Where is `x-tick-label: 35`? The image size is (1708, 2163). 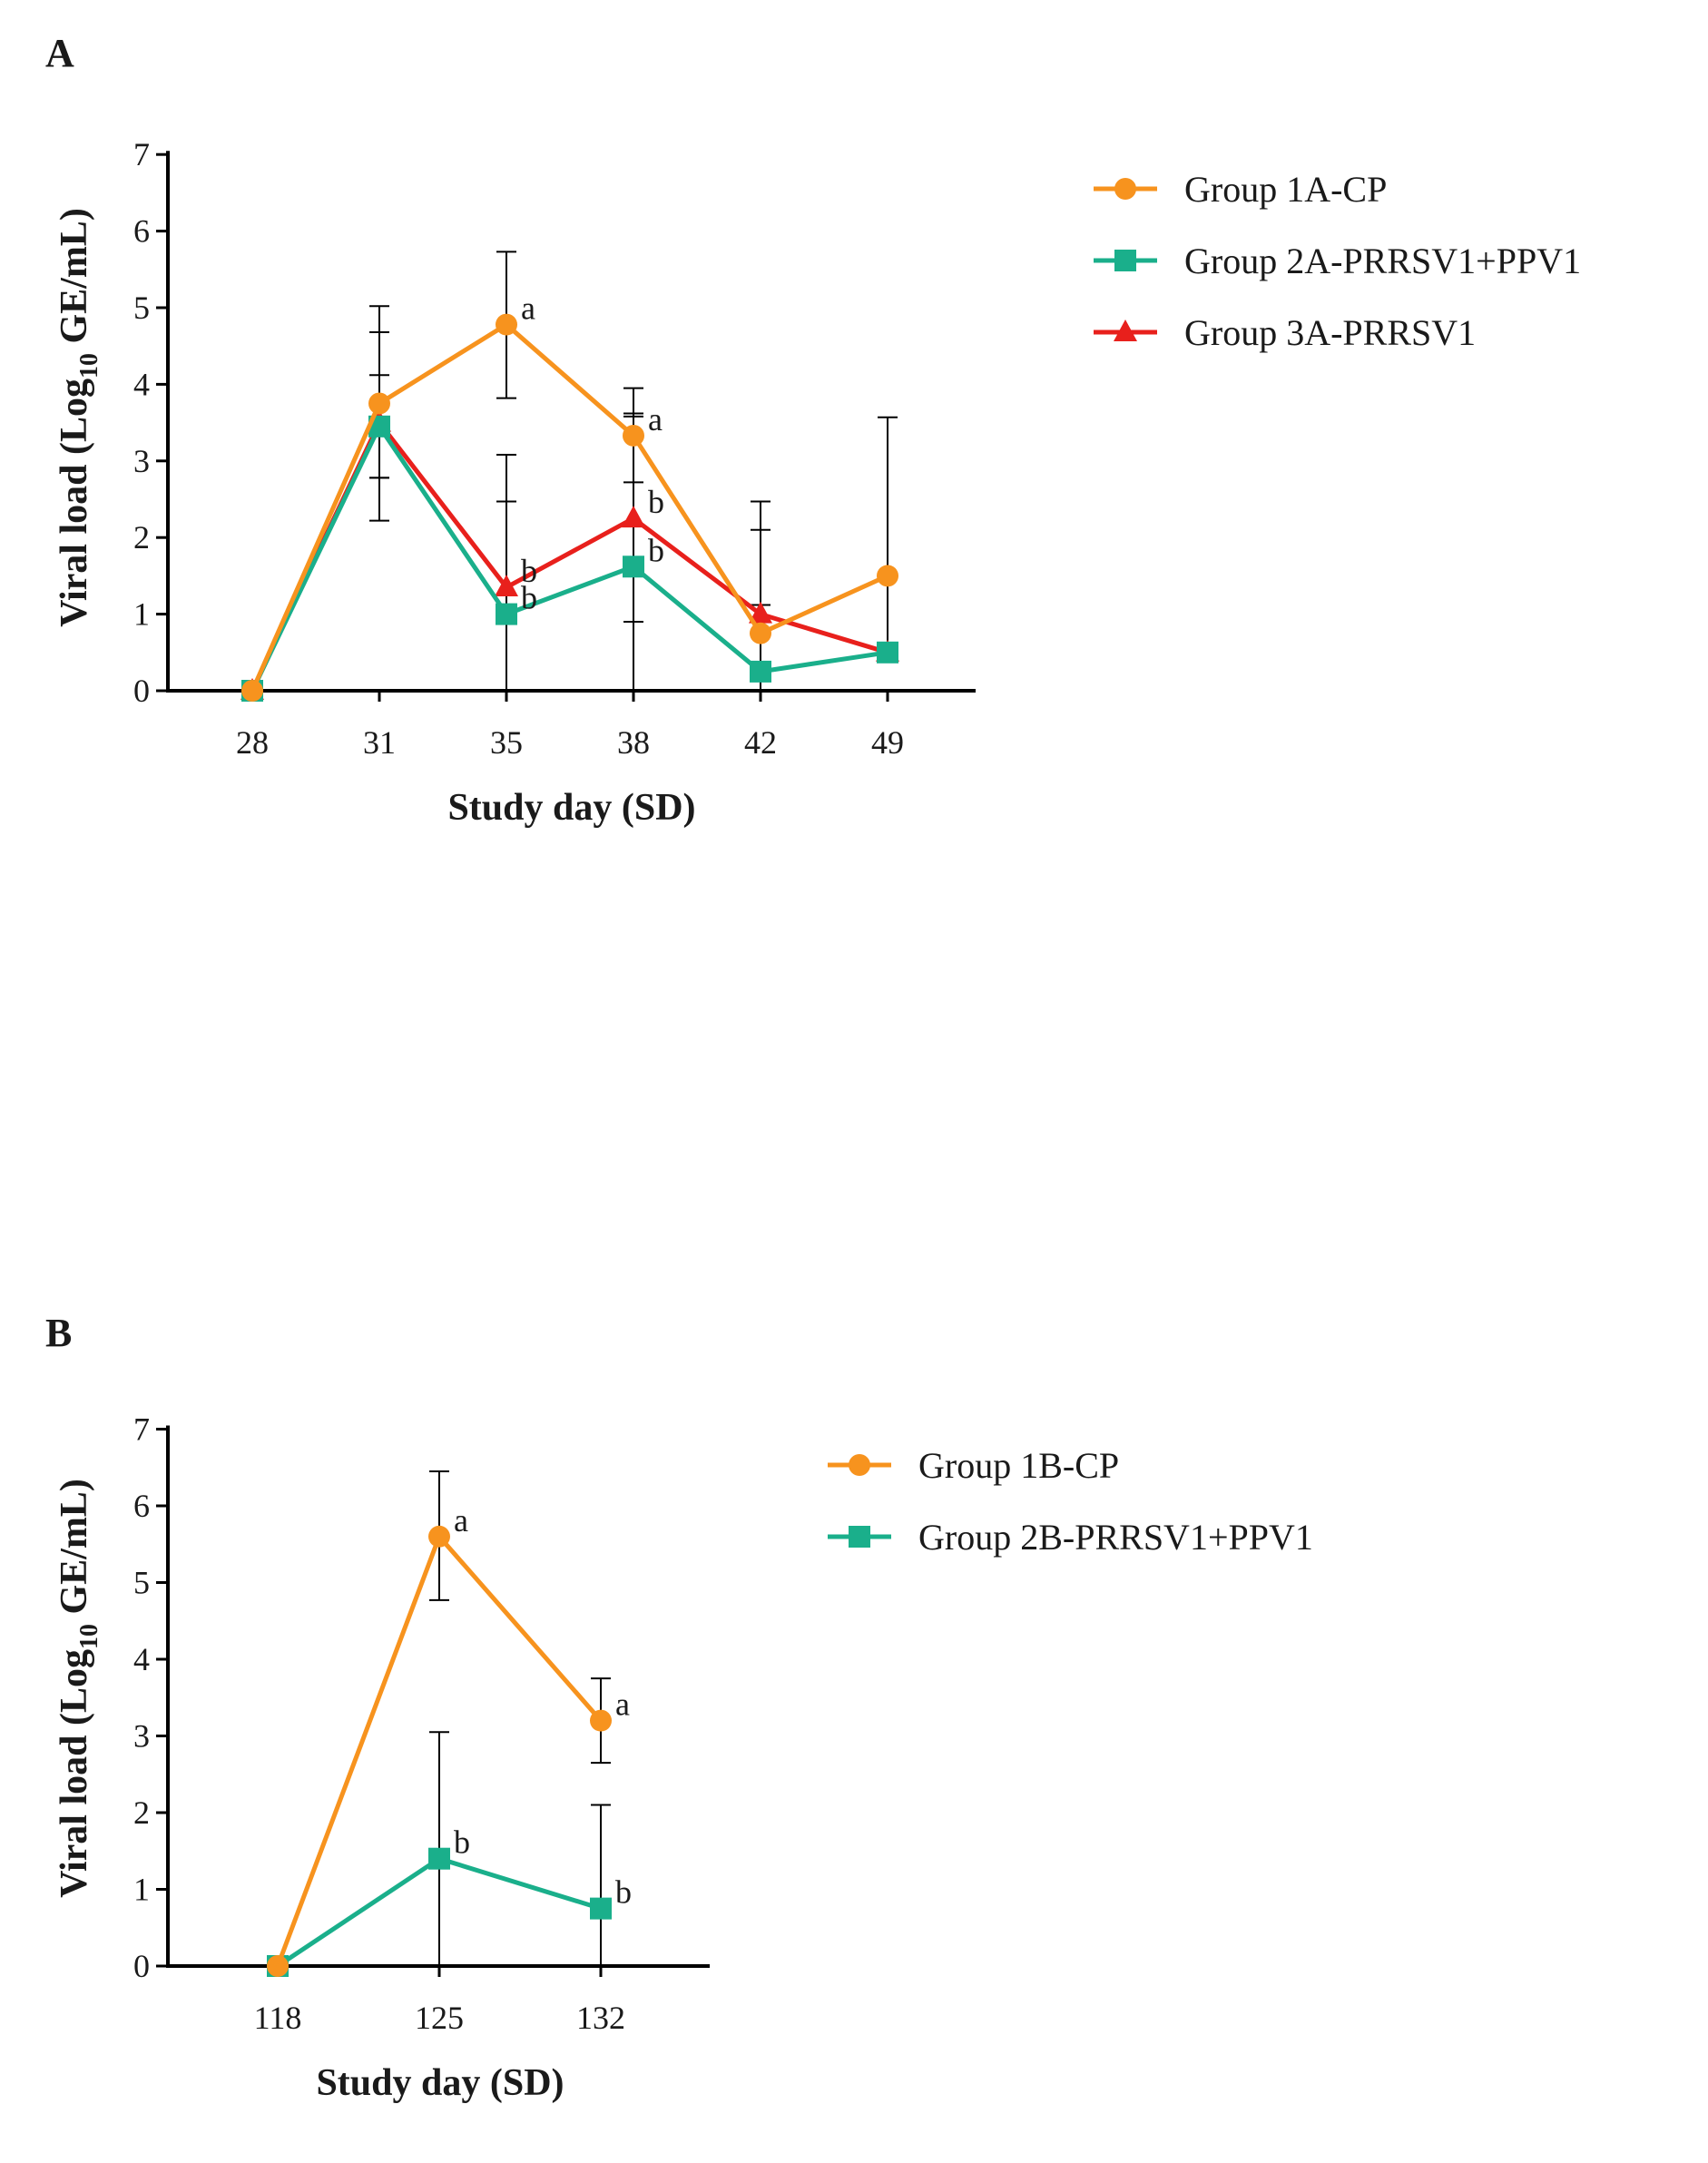 x-tick-label: 35 is located at coordinates (506, 742).